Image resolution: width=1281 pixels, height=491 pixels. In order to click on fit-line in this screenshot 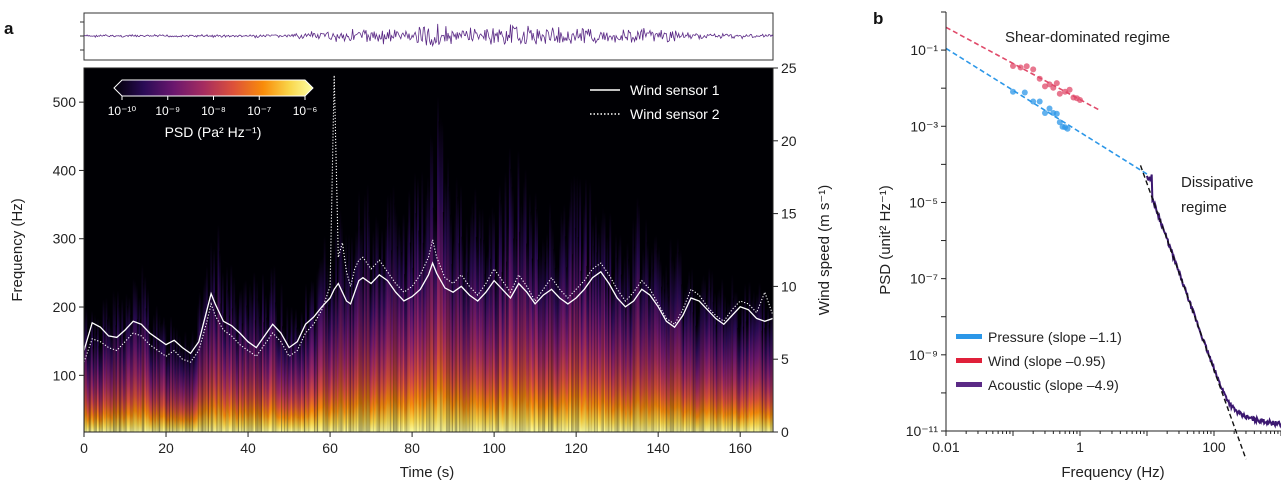, I will do `click(1193, 312)`.